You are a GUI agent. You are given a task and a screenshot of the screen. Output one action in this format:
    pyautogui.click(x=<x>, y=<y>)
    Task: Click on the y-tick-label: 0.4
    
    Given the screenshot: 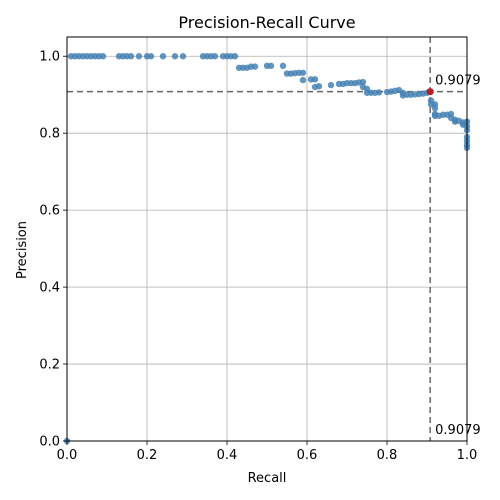 What is the action you would take?
    pyautogui.click(x=49, y=288)
    